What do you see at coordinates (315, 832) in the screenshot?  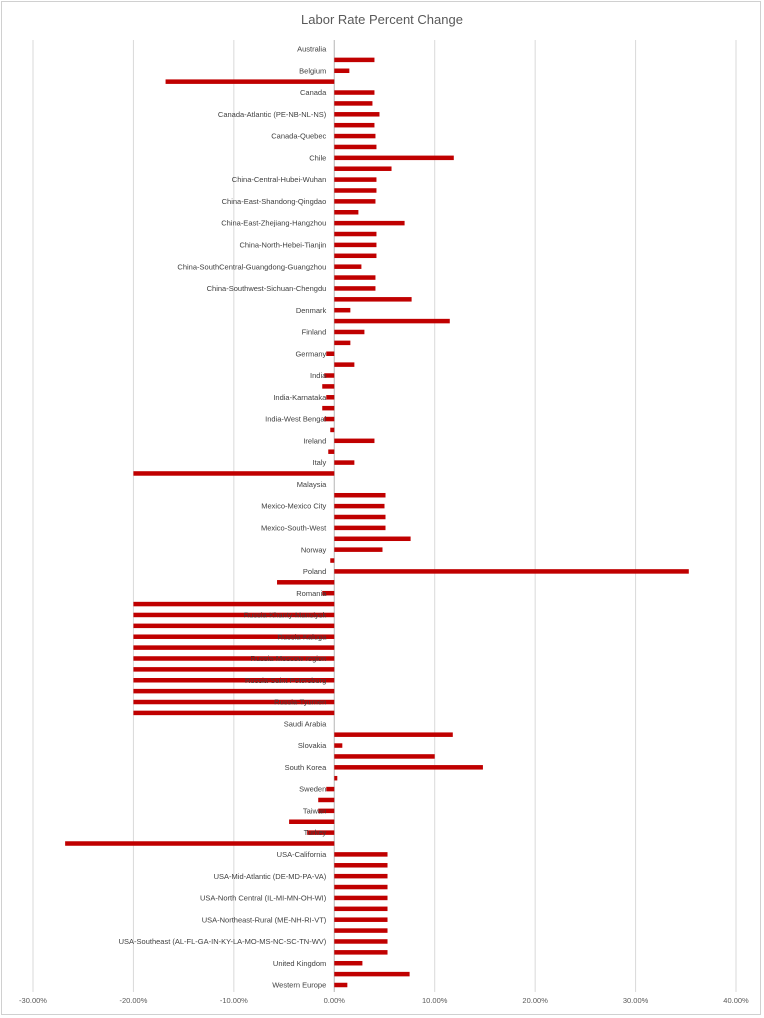 I see `category-label: Turkey` at bounding box center [315, 832].